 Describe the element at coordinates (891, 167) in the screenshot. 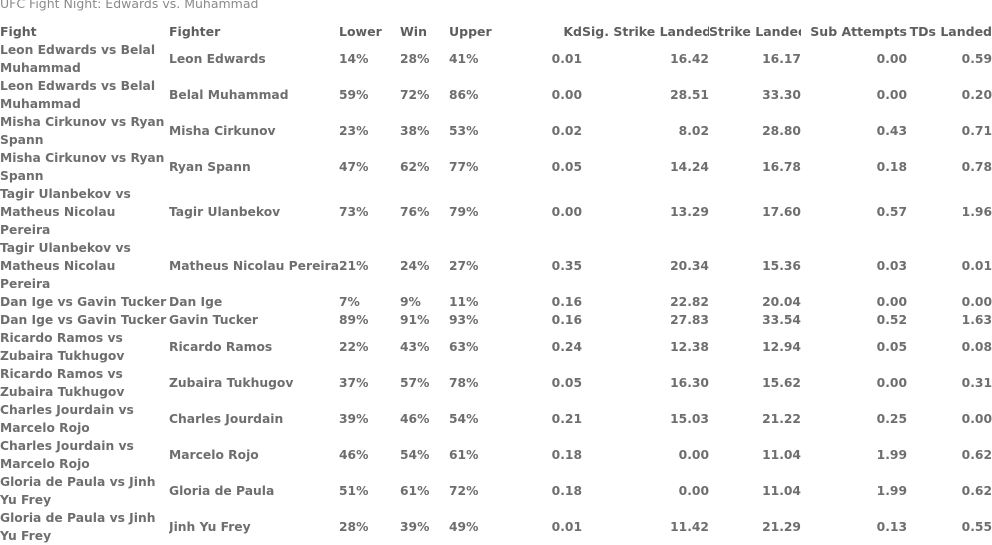

I see `cell-sub-attempts: 0.18` at that location.